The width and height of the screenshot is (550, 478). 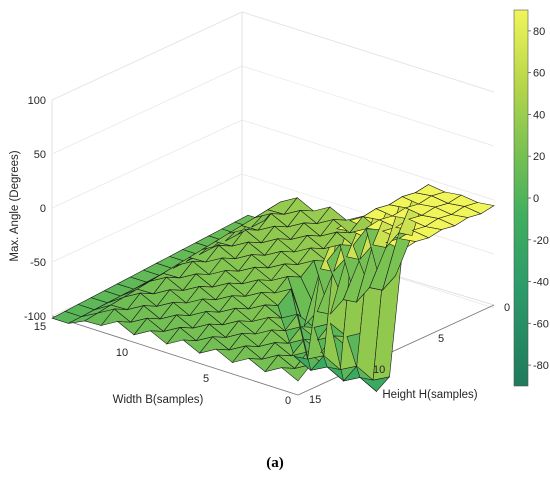 What do you see at coordinates (521, 198) in the screenshot?
I see `colorbar-gradient` at bounding box center [521, 198].